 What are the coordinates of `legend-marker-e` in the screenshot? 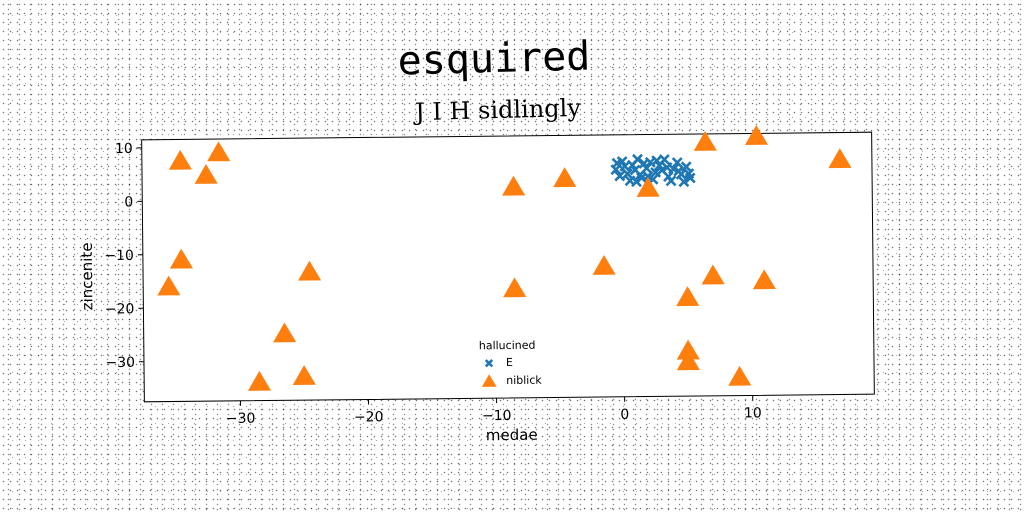 It's located at (489, 363).